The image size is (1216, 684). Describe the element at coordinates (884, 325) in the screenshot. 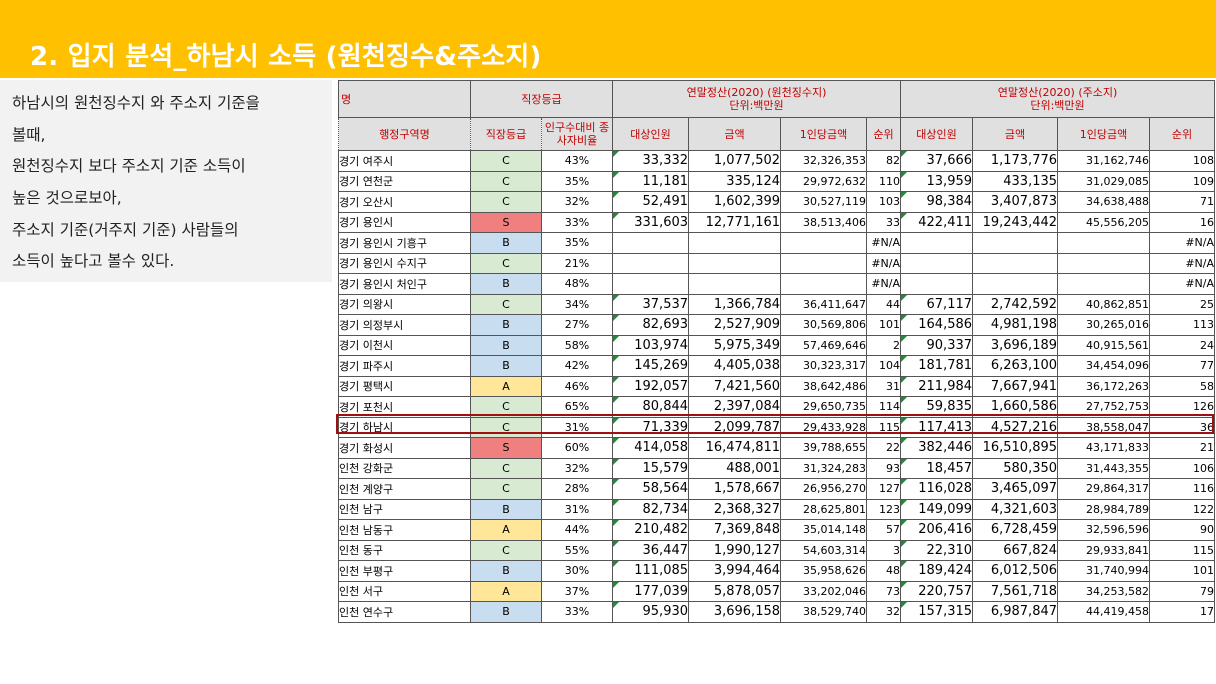

I see `withholding-rank-cell: 101` at that location.